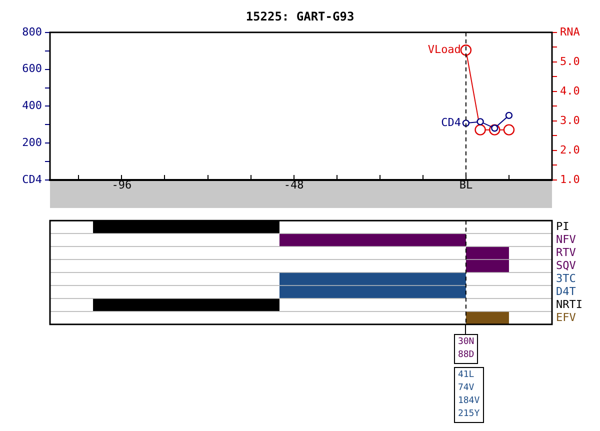  Describe the element at coordinates (32, 69) in the screenshot. I see `y-tick-label: 600` at that location.